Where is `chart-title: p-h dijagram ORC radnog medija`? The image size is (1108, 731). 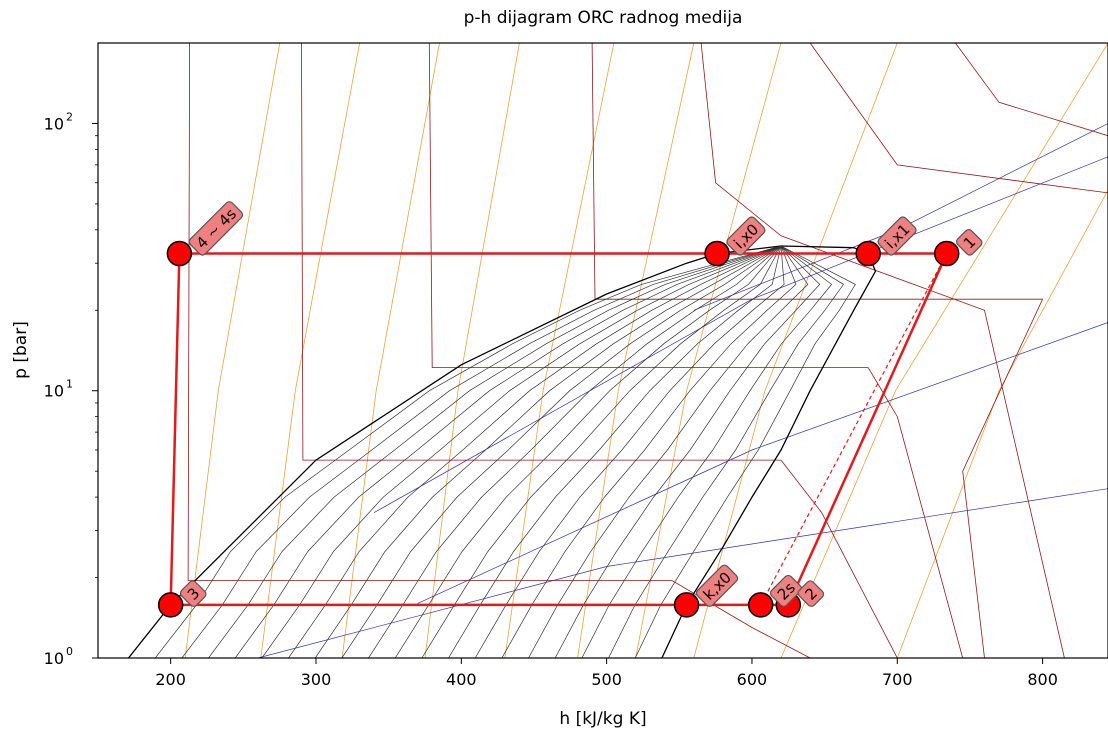 chart-title: p-h dijagram ORC radnog medija is located at coordinates (603, 18).